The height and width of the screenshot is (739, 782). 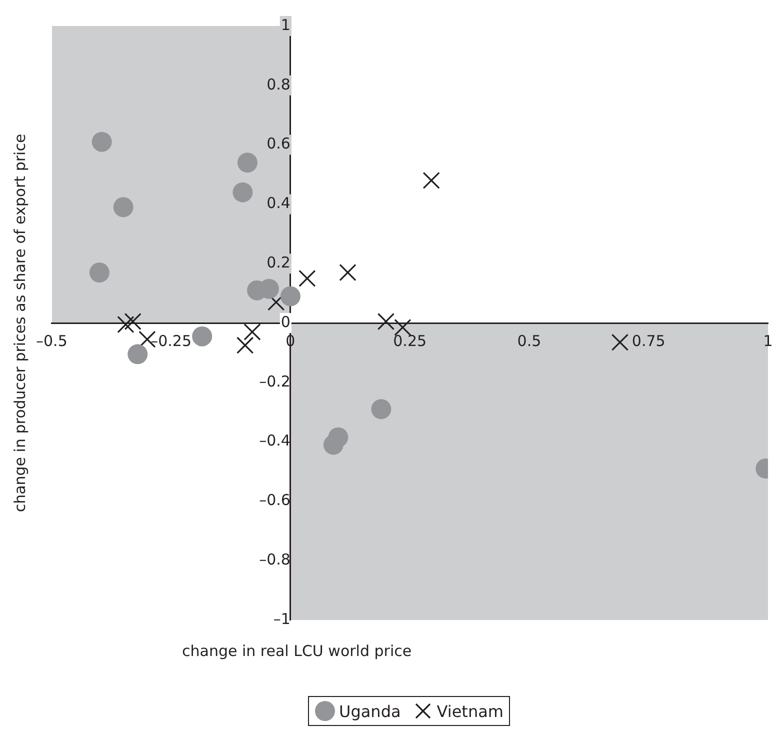 What do you see at coordinates (470, 711) in the screenshot?
I see `legend-label: Vietnam` at bounding box center [470, 711].